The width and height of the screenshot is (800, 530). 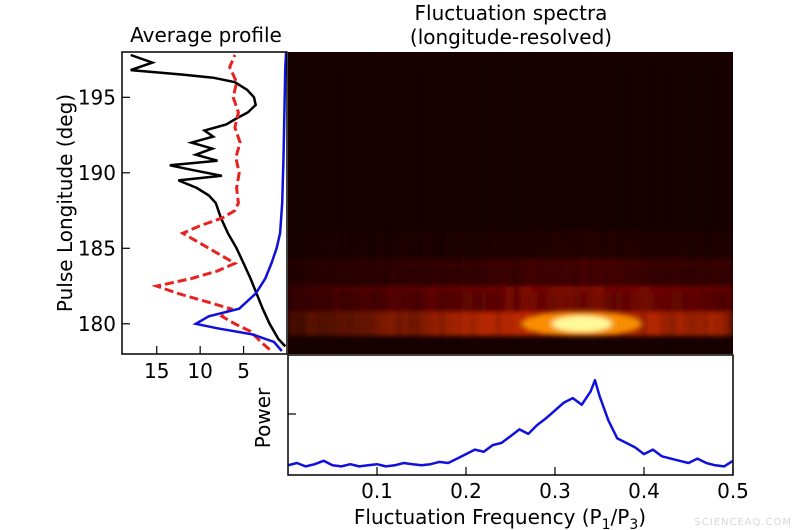 I want to click on power-series-line, so click(x=510, y=423).